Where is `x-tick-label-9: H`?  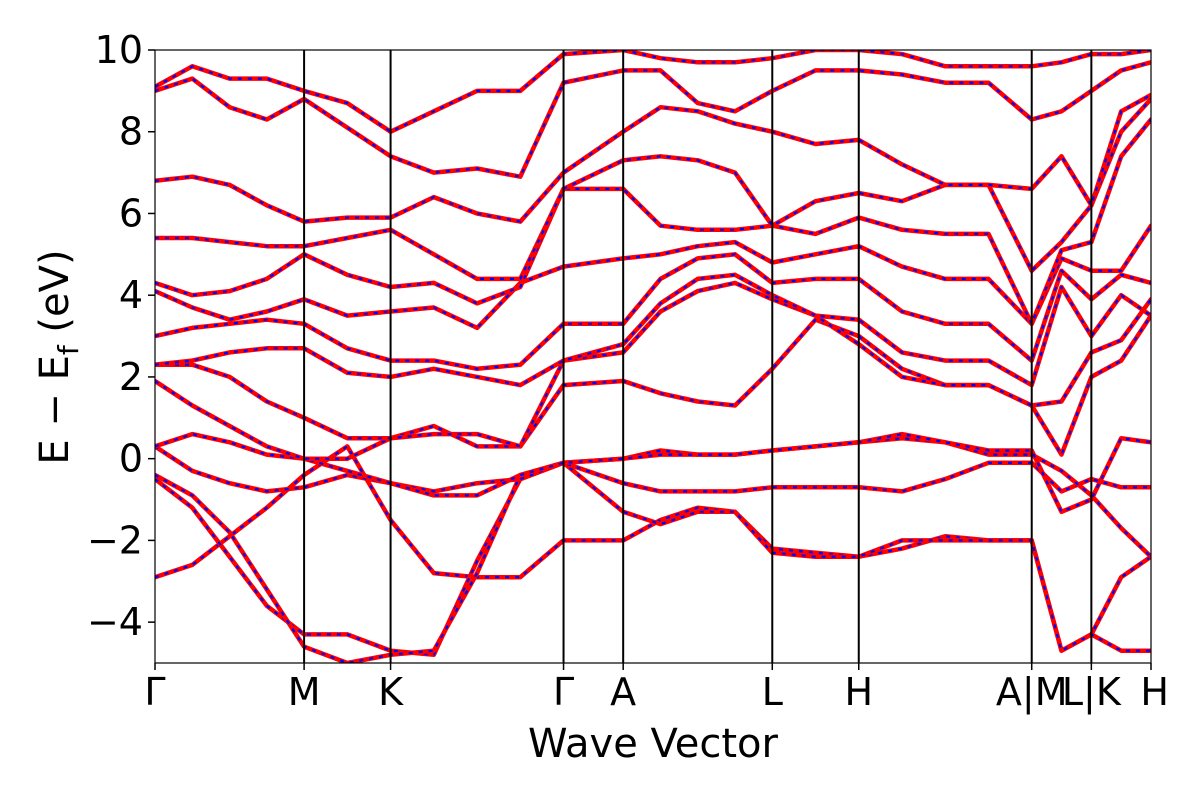 x-tick-label-9: H is located at coordinates (1154, 692).